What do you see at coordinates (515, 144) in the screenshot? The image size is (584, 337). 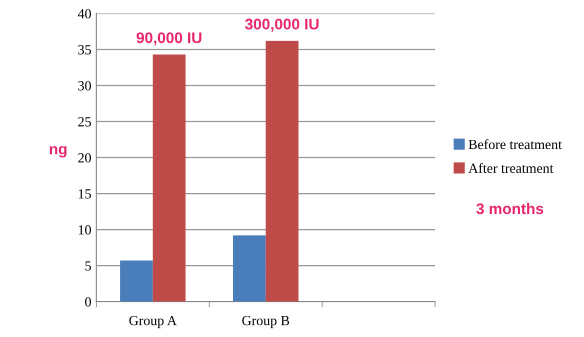 I see `legend-label: Before treatment` at bounding box center [515, 144].